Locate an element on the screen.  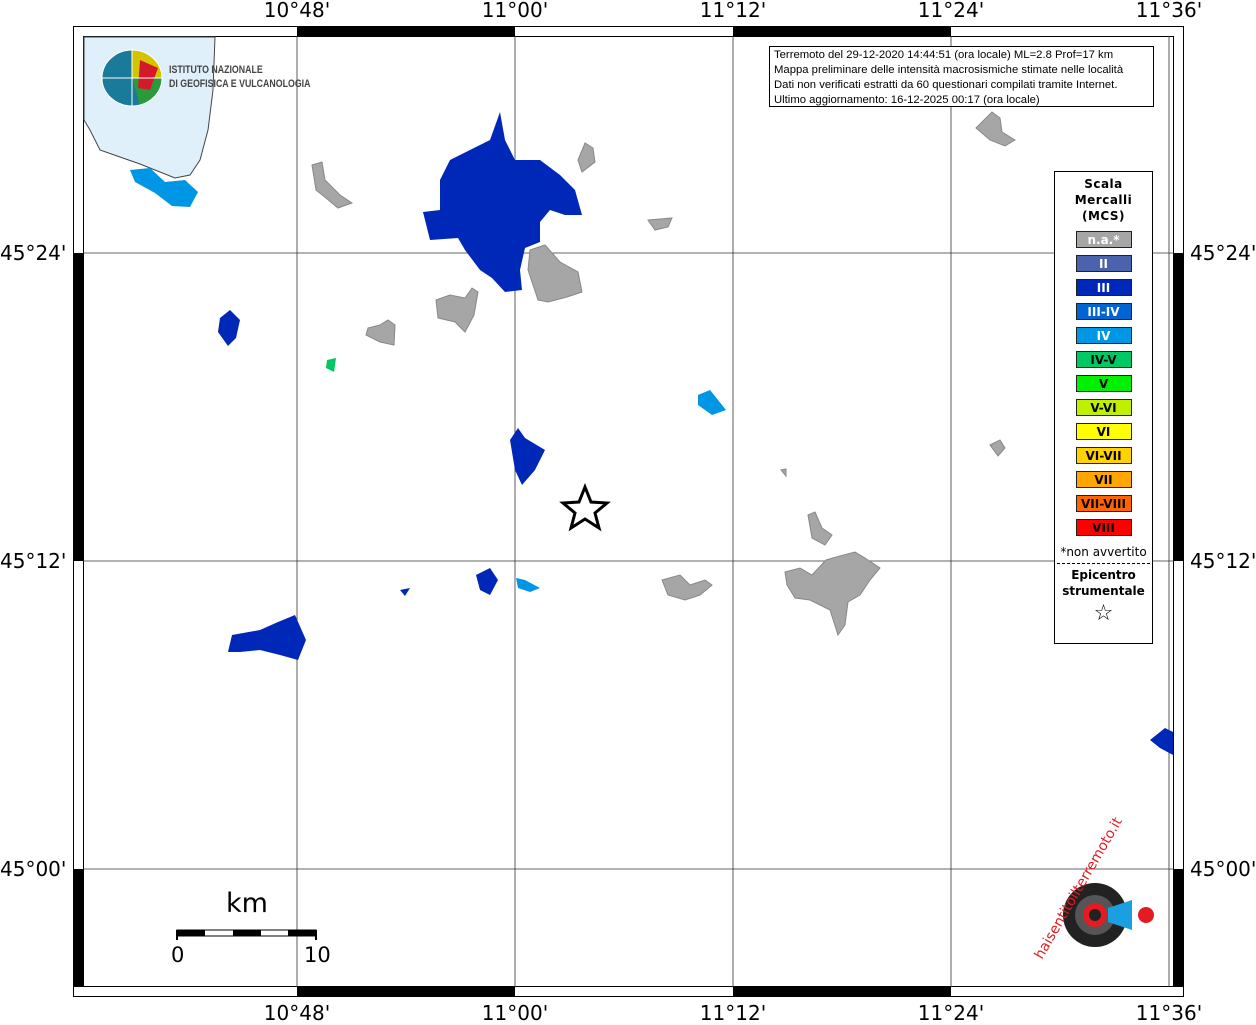
lat-label-right: 45°12' is located at coordinates (1223, 561).